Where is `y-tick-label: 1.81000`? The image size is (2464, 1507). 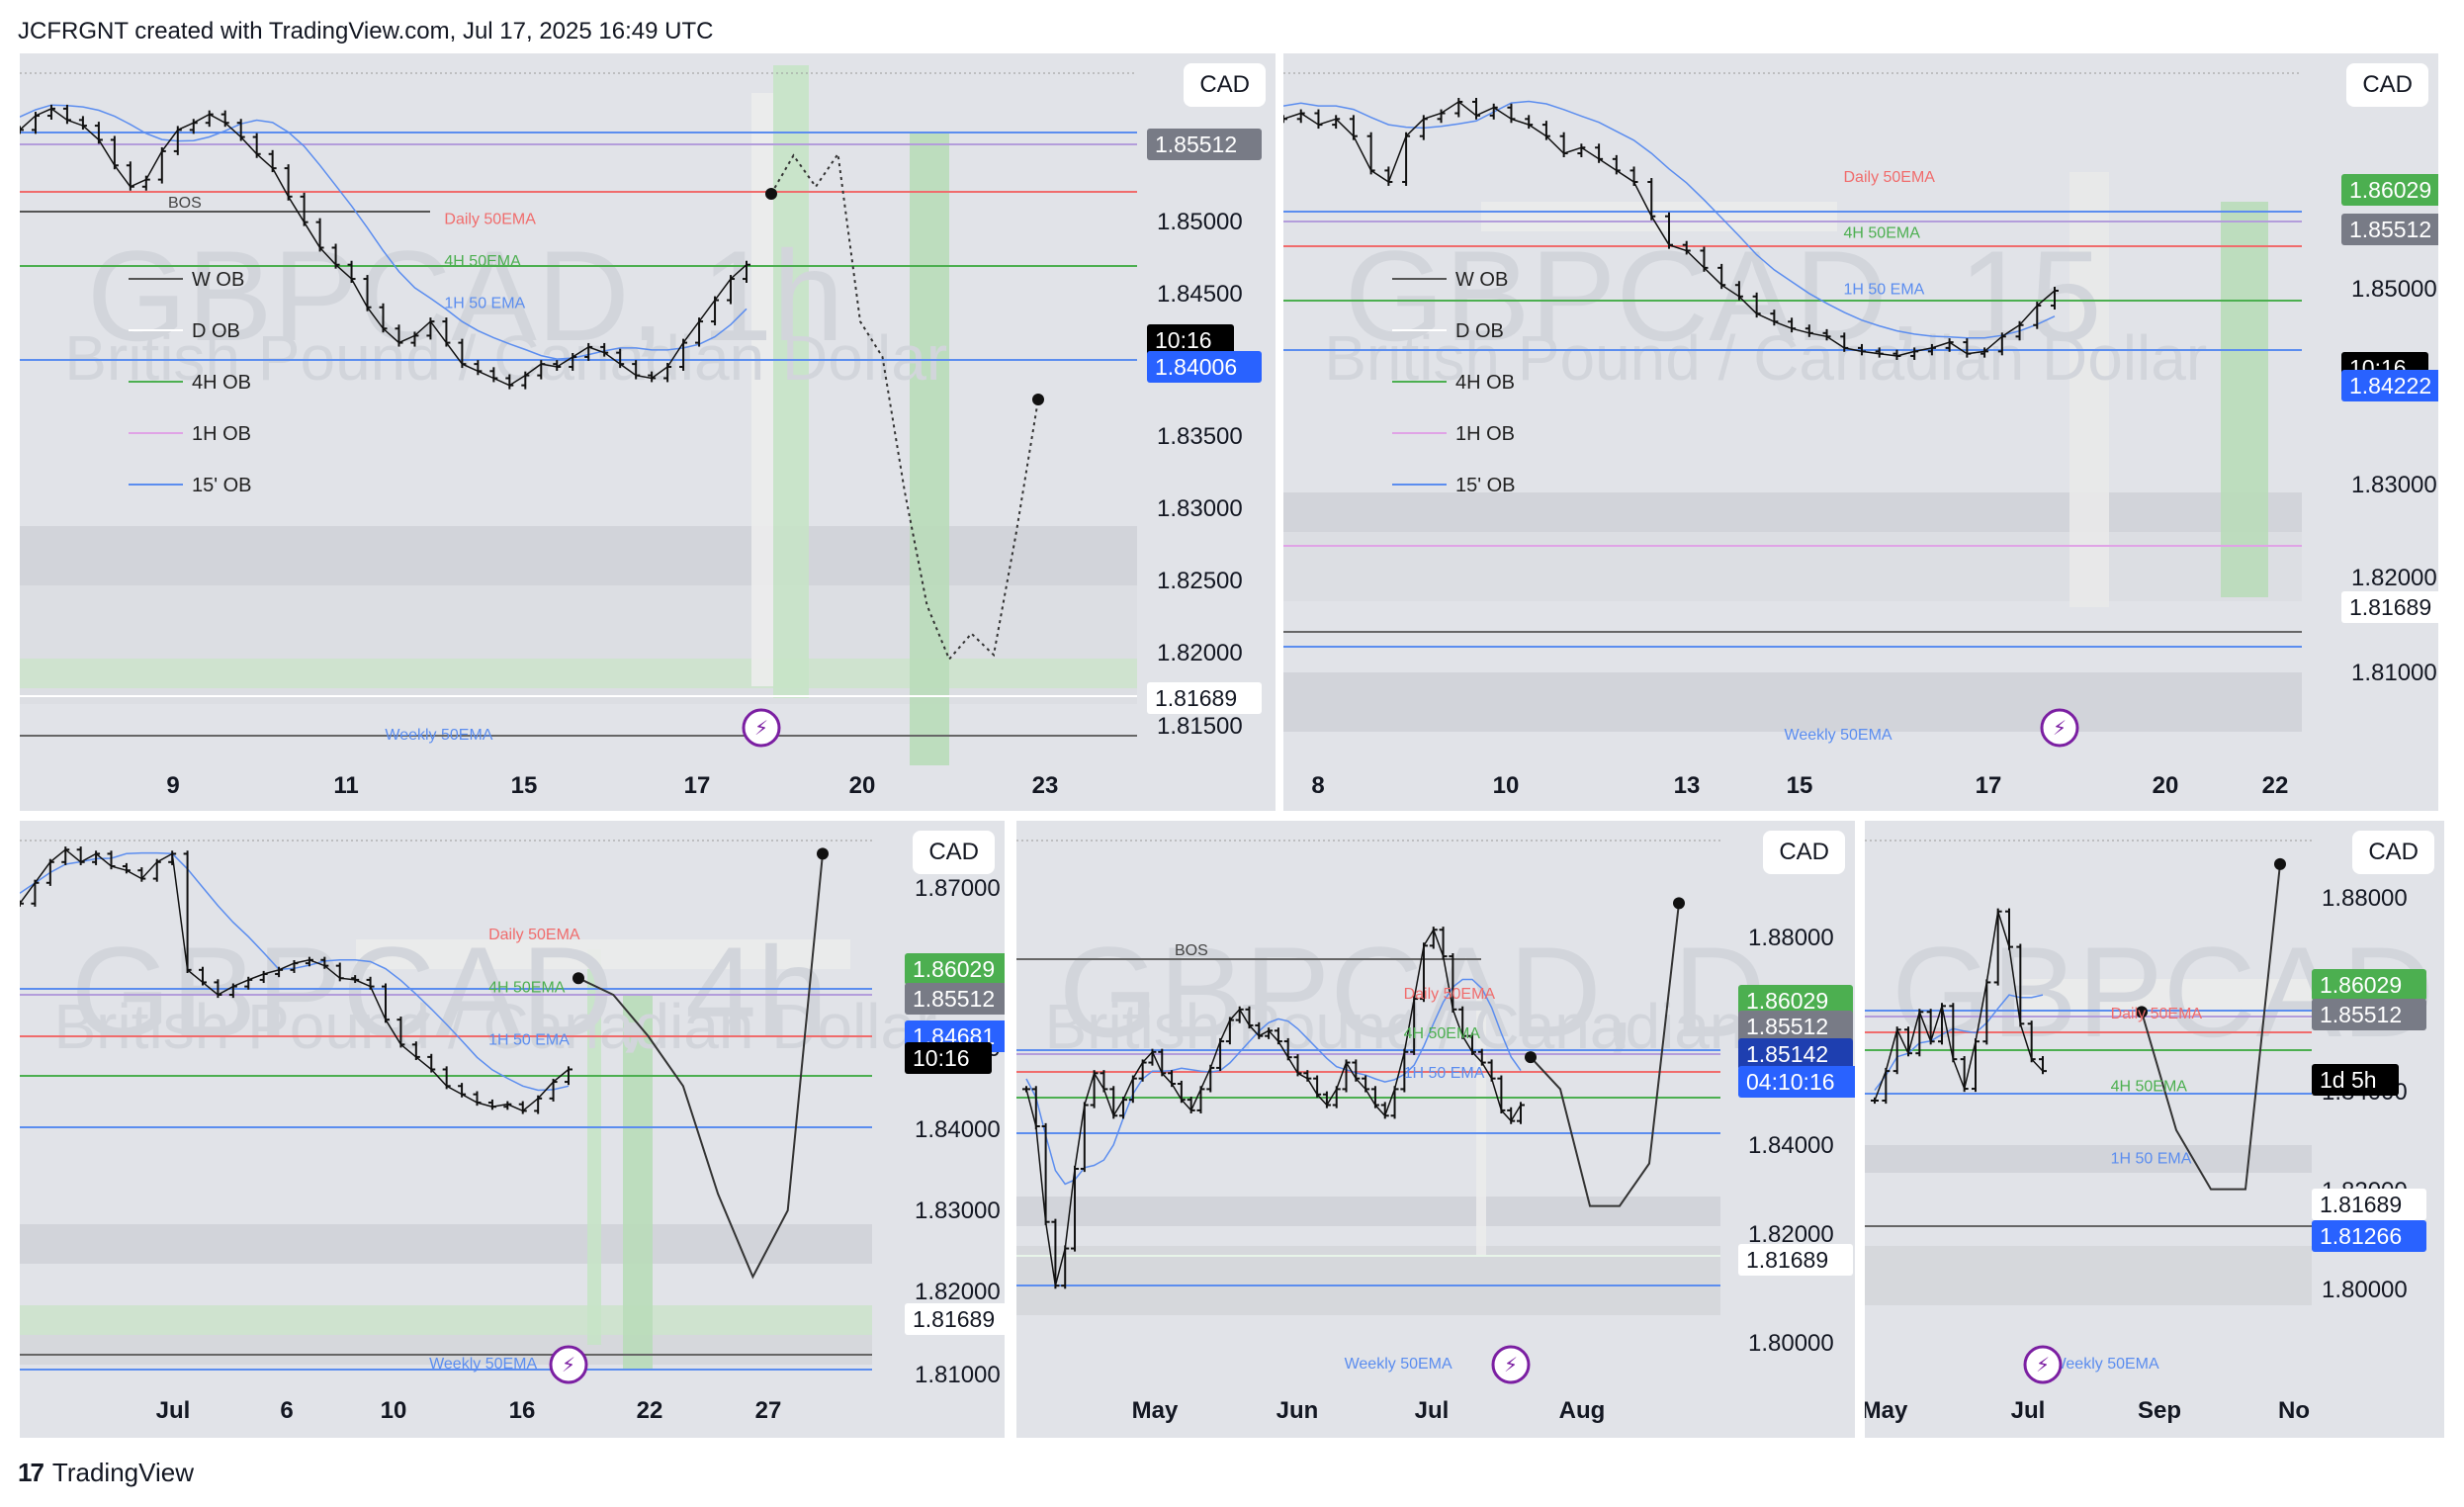
y-tick-label: 1.81000 is located at coordinates (958, 1375).